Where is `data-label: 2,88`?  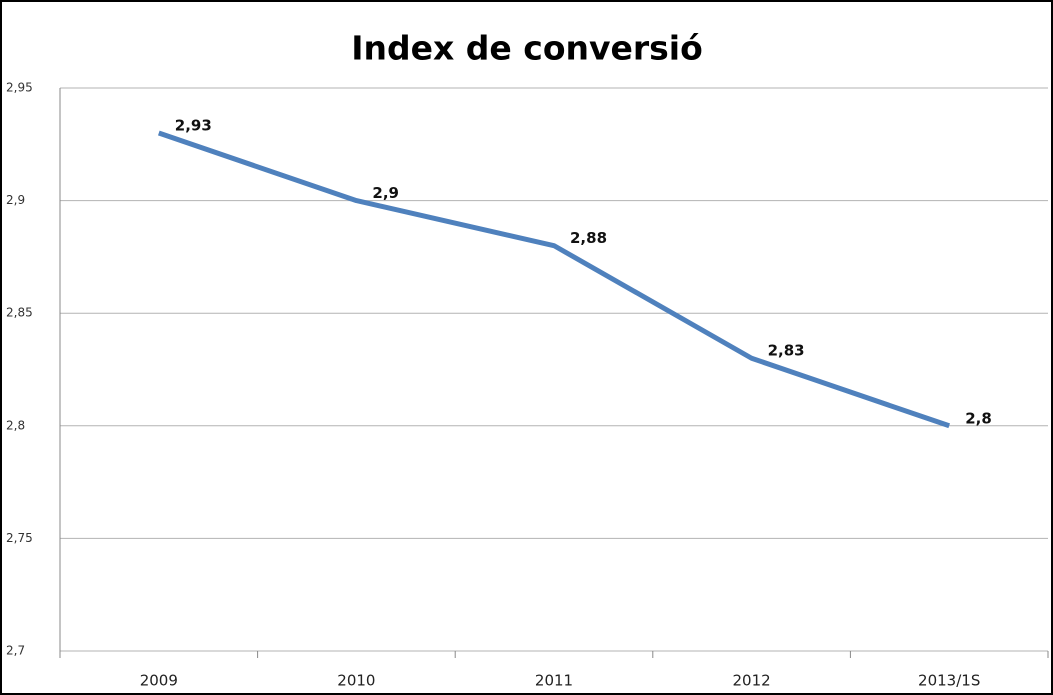 data-label: 2,88 is located at coordinates (588, 238).